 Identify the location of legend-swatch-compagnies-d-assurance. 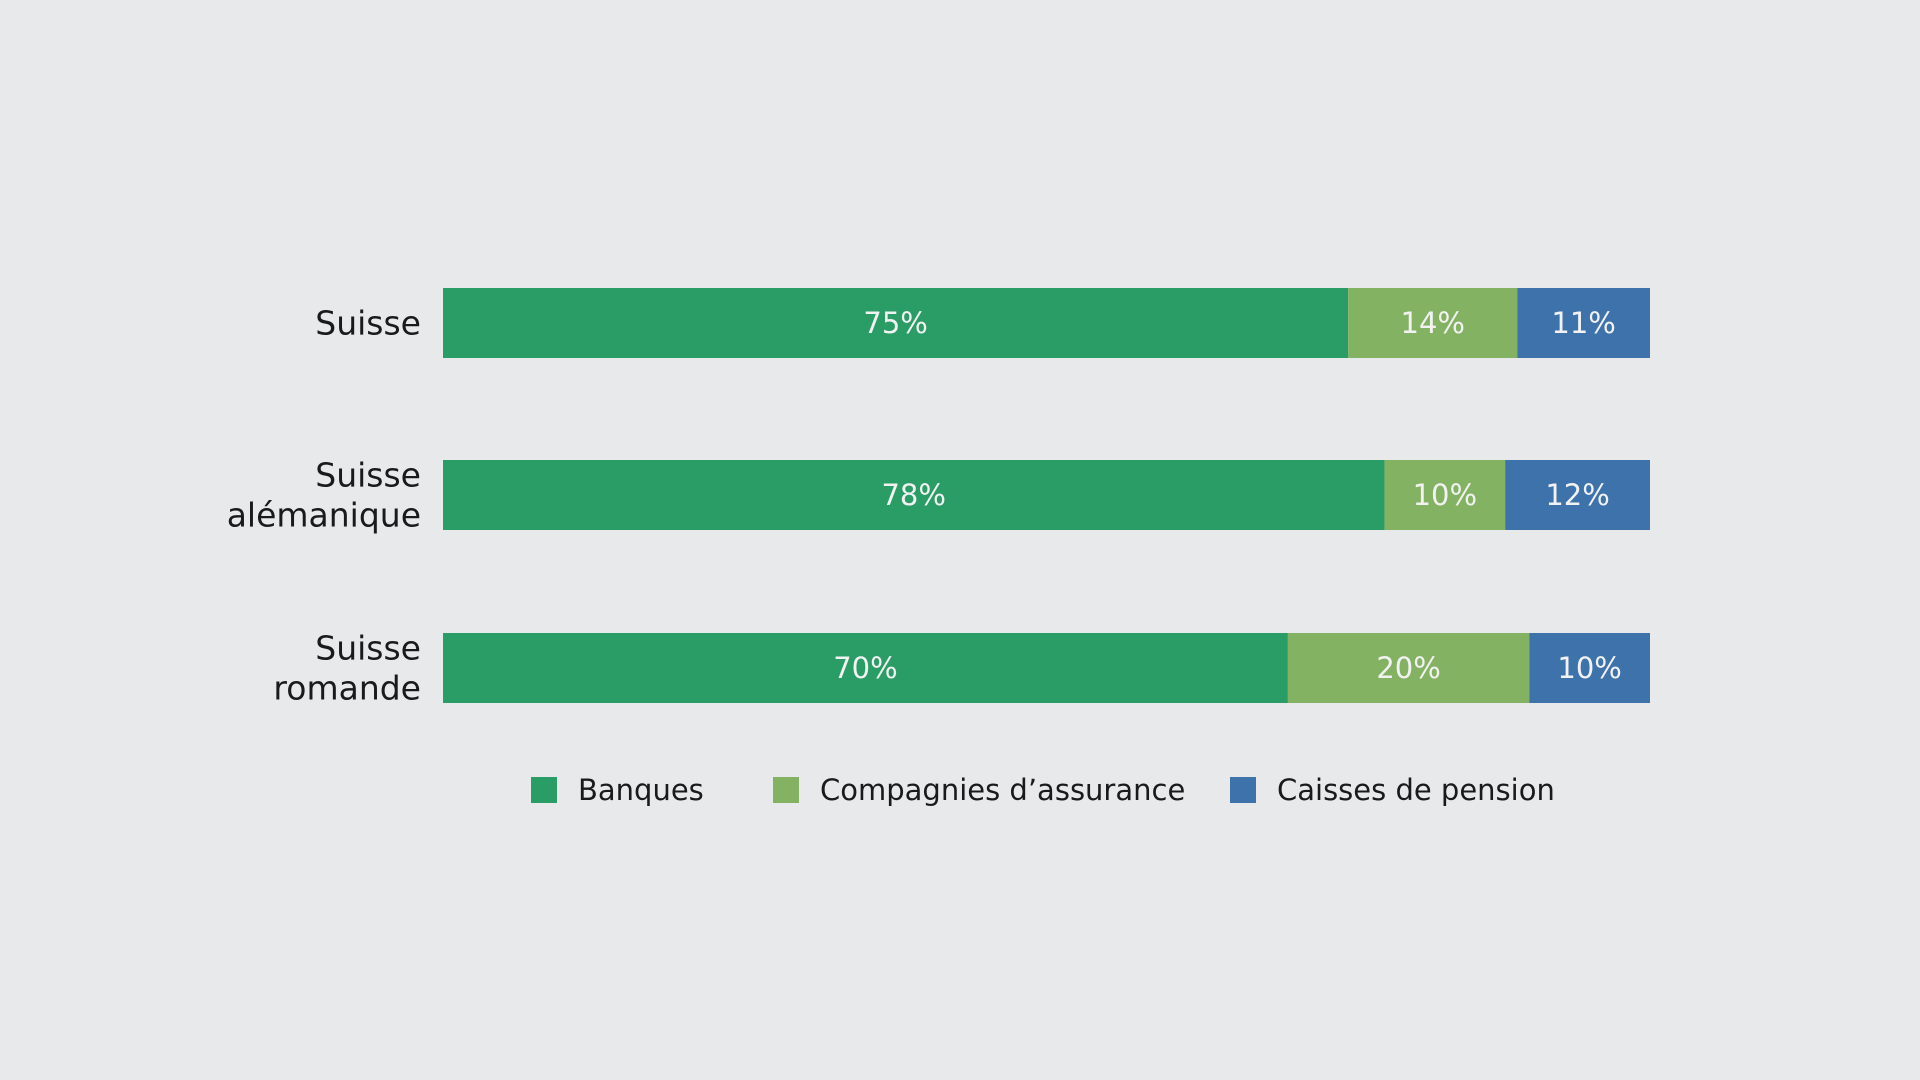
(786, 790).